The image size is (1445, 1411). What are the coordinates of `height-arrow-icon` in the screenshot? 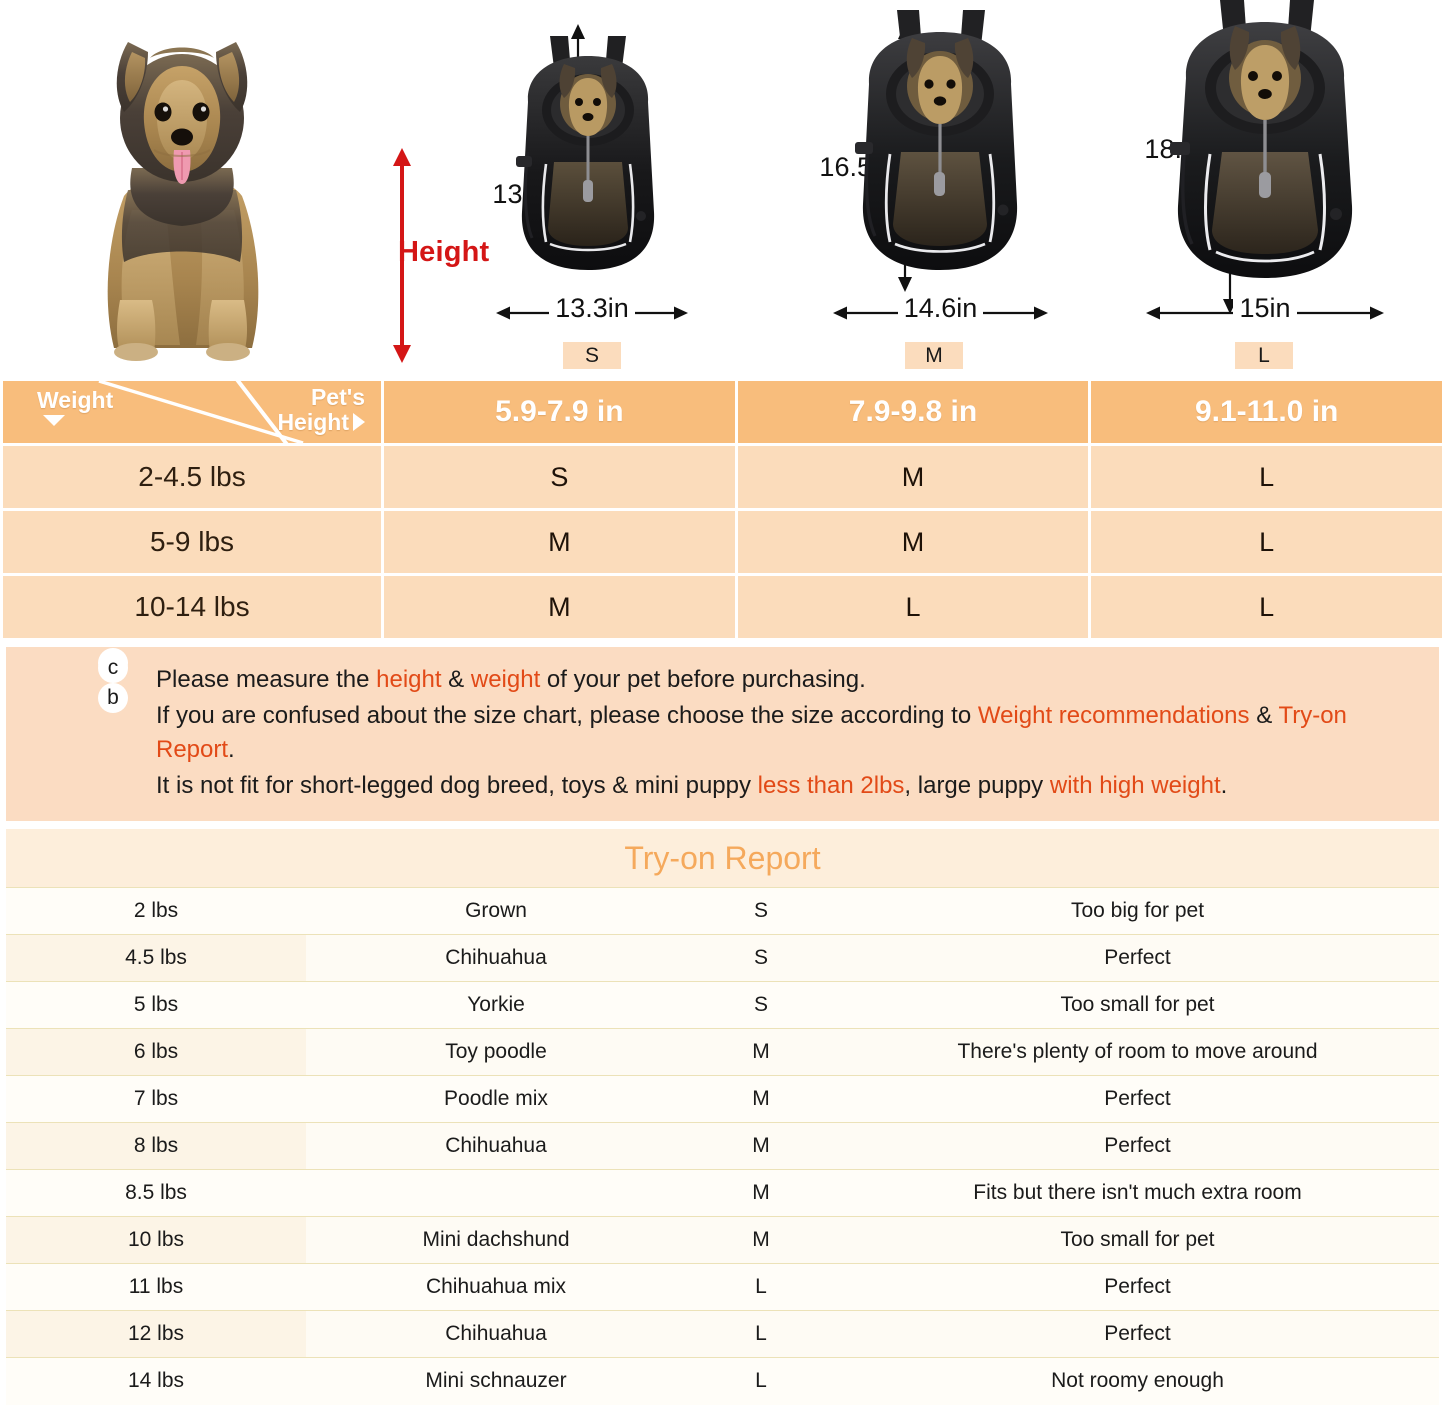 It's located at (402, 255).